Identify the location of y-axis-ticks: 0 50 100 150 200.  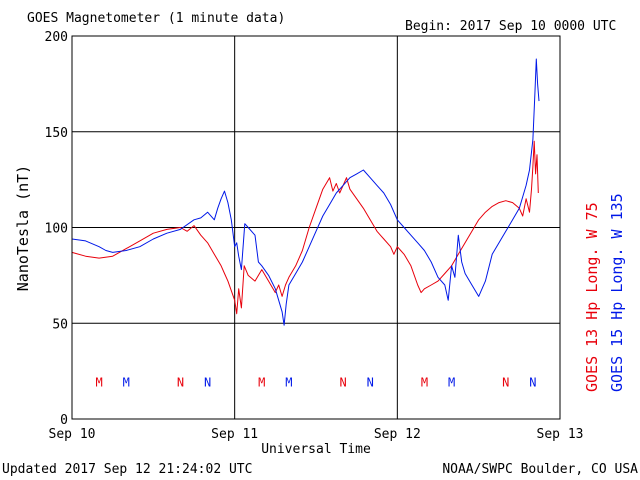
(56, 229).